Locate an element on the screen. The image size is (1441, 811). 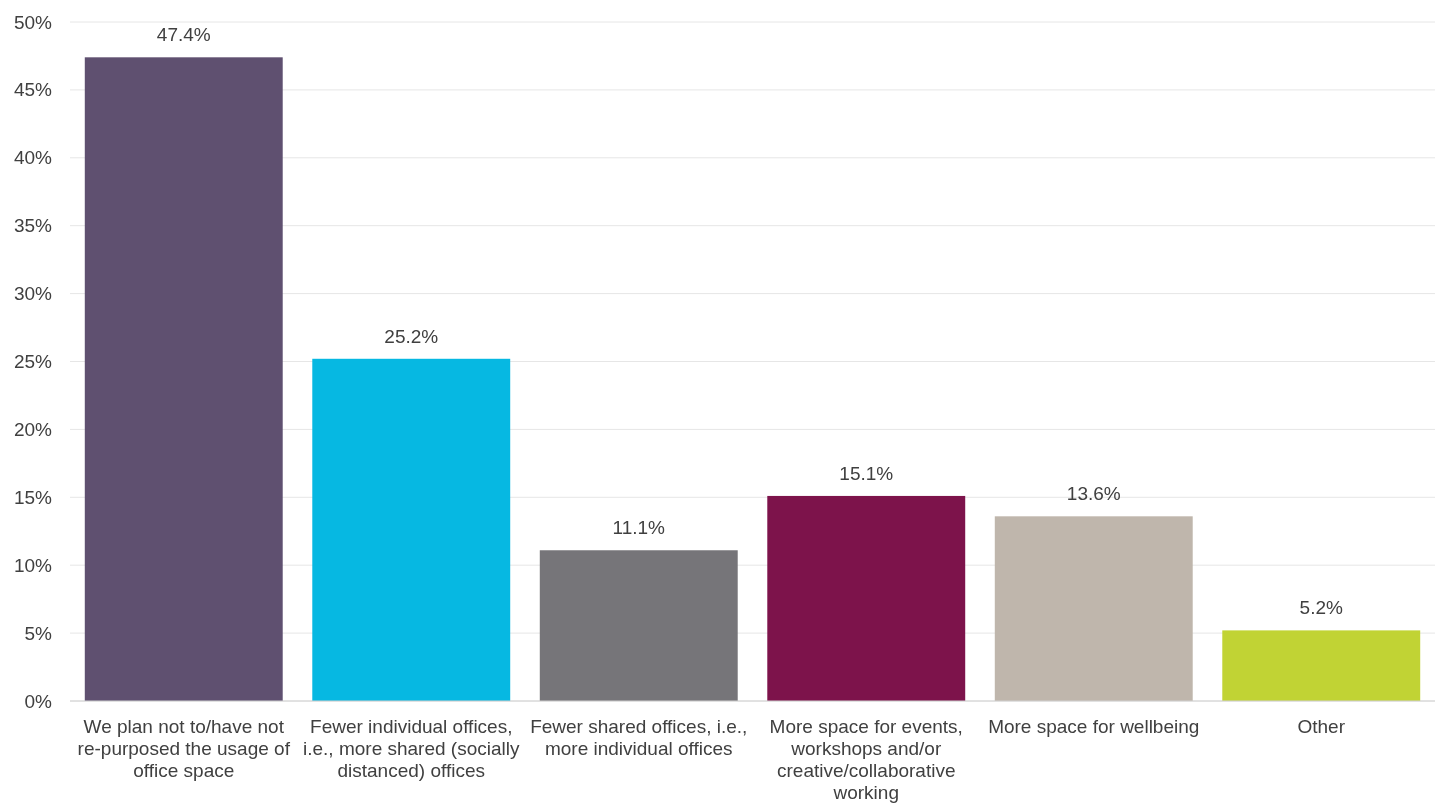
y-tick-label: 35% is located at coordinates (33, 226).